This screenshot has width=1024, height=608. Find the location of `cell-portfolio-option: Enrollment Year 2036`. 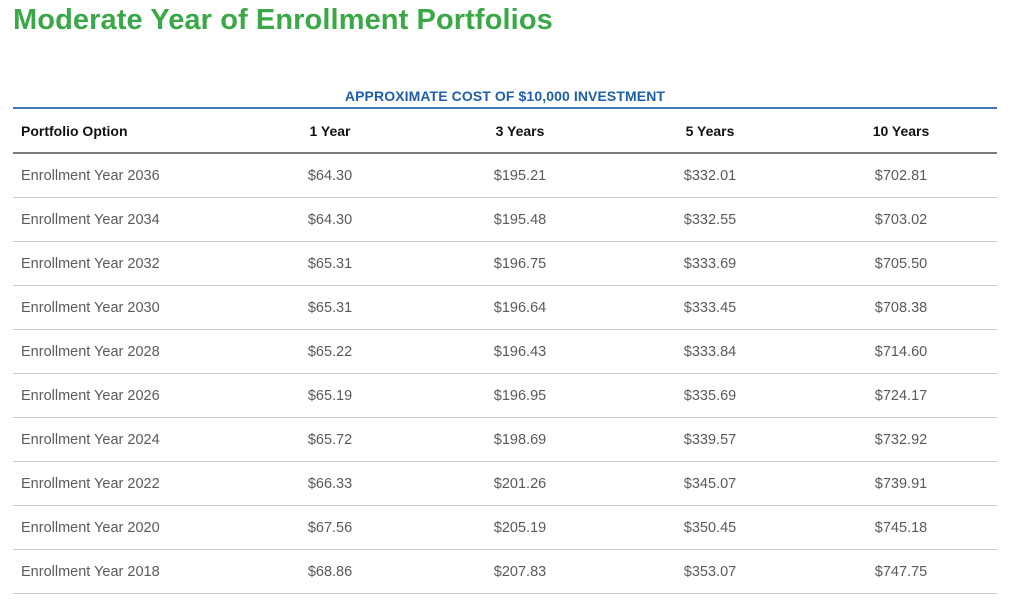

cell-portfolio-option: Enrollment Year 2036 is located at coordinates (124, 175).